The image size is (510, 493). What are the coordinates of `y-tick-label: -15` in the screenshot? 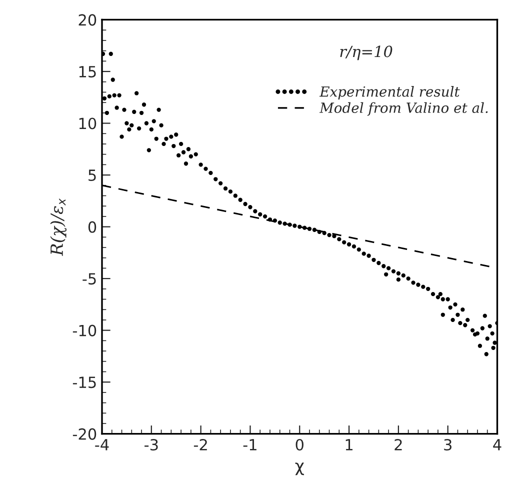 It's located at (84, 382).